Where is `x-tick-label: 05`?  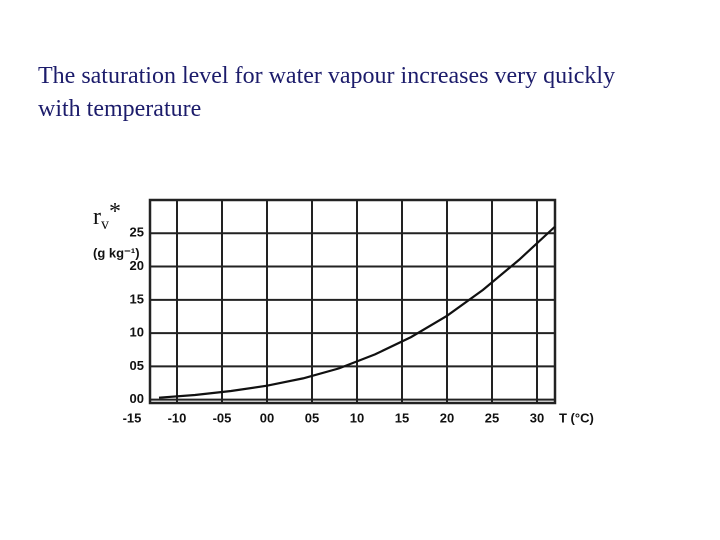
x-tick-label: 05 is located at coordinates (312, 417).